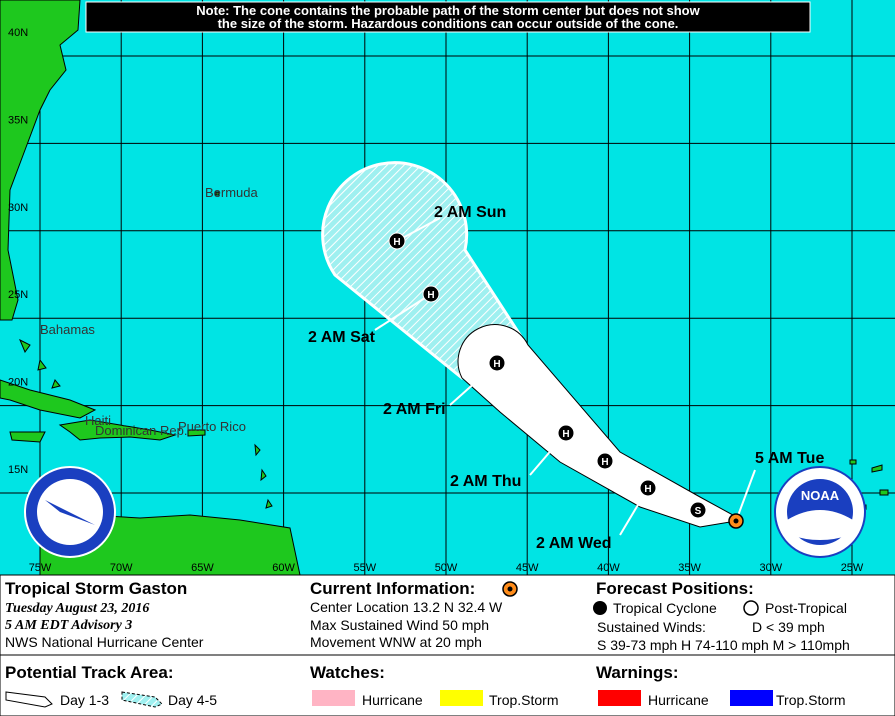 Image resolution: width=895 pixels, height=716 pixels. I want to click on watch-storm-swatch, so click(461, 698).